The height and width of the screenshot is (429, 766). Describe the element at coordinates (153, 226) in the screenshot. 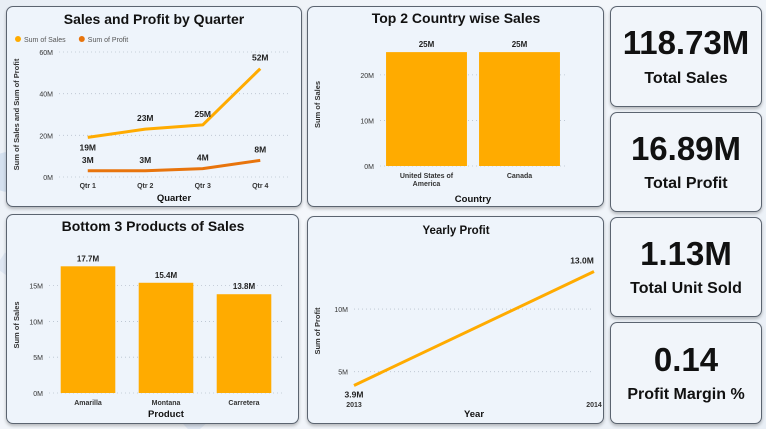

I see `chart-title: Bottom 3 Products of Sales` at that location.